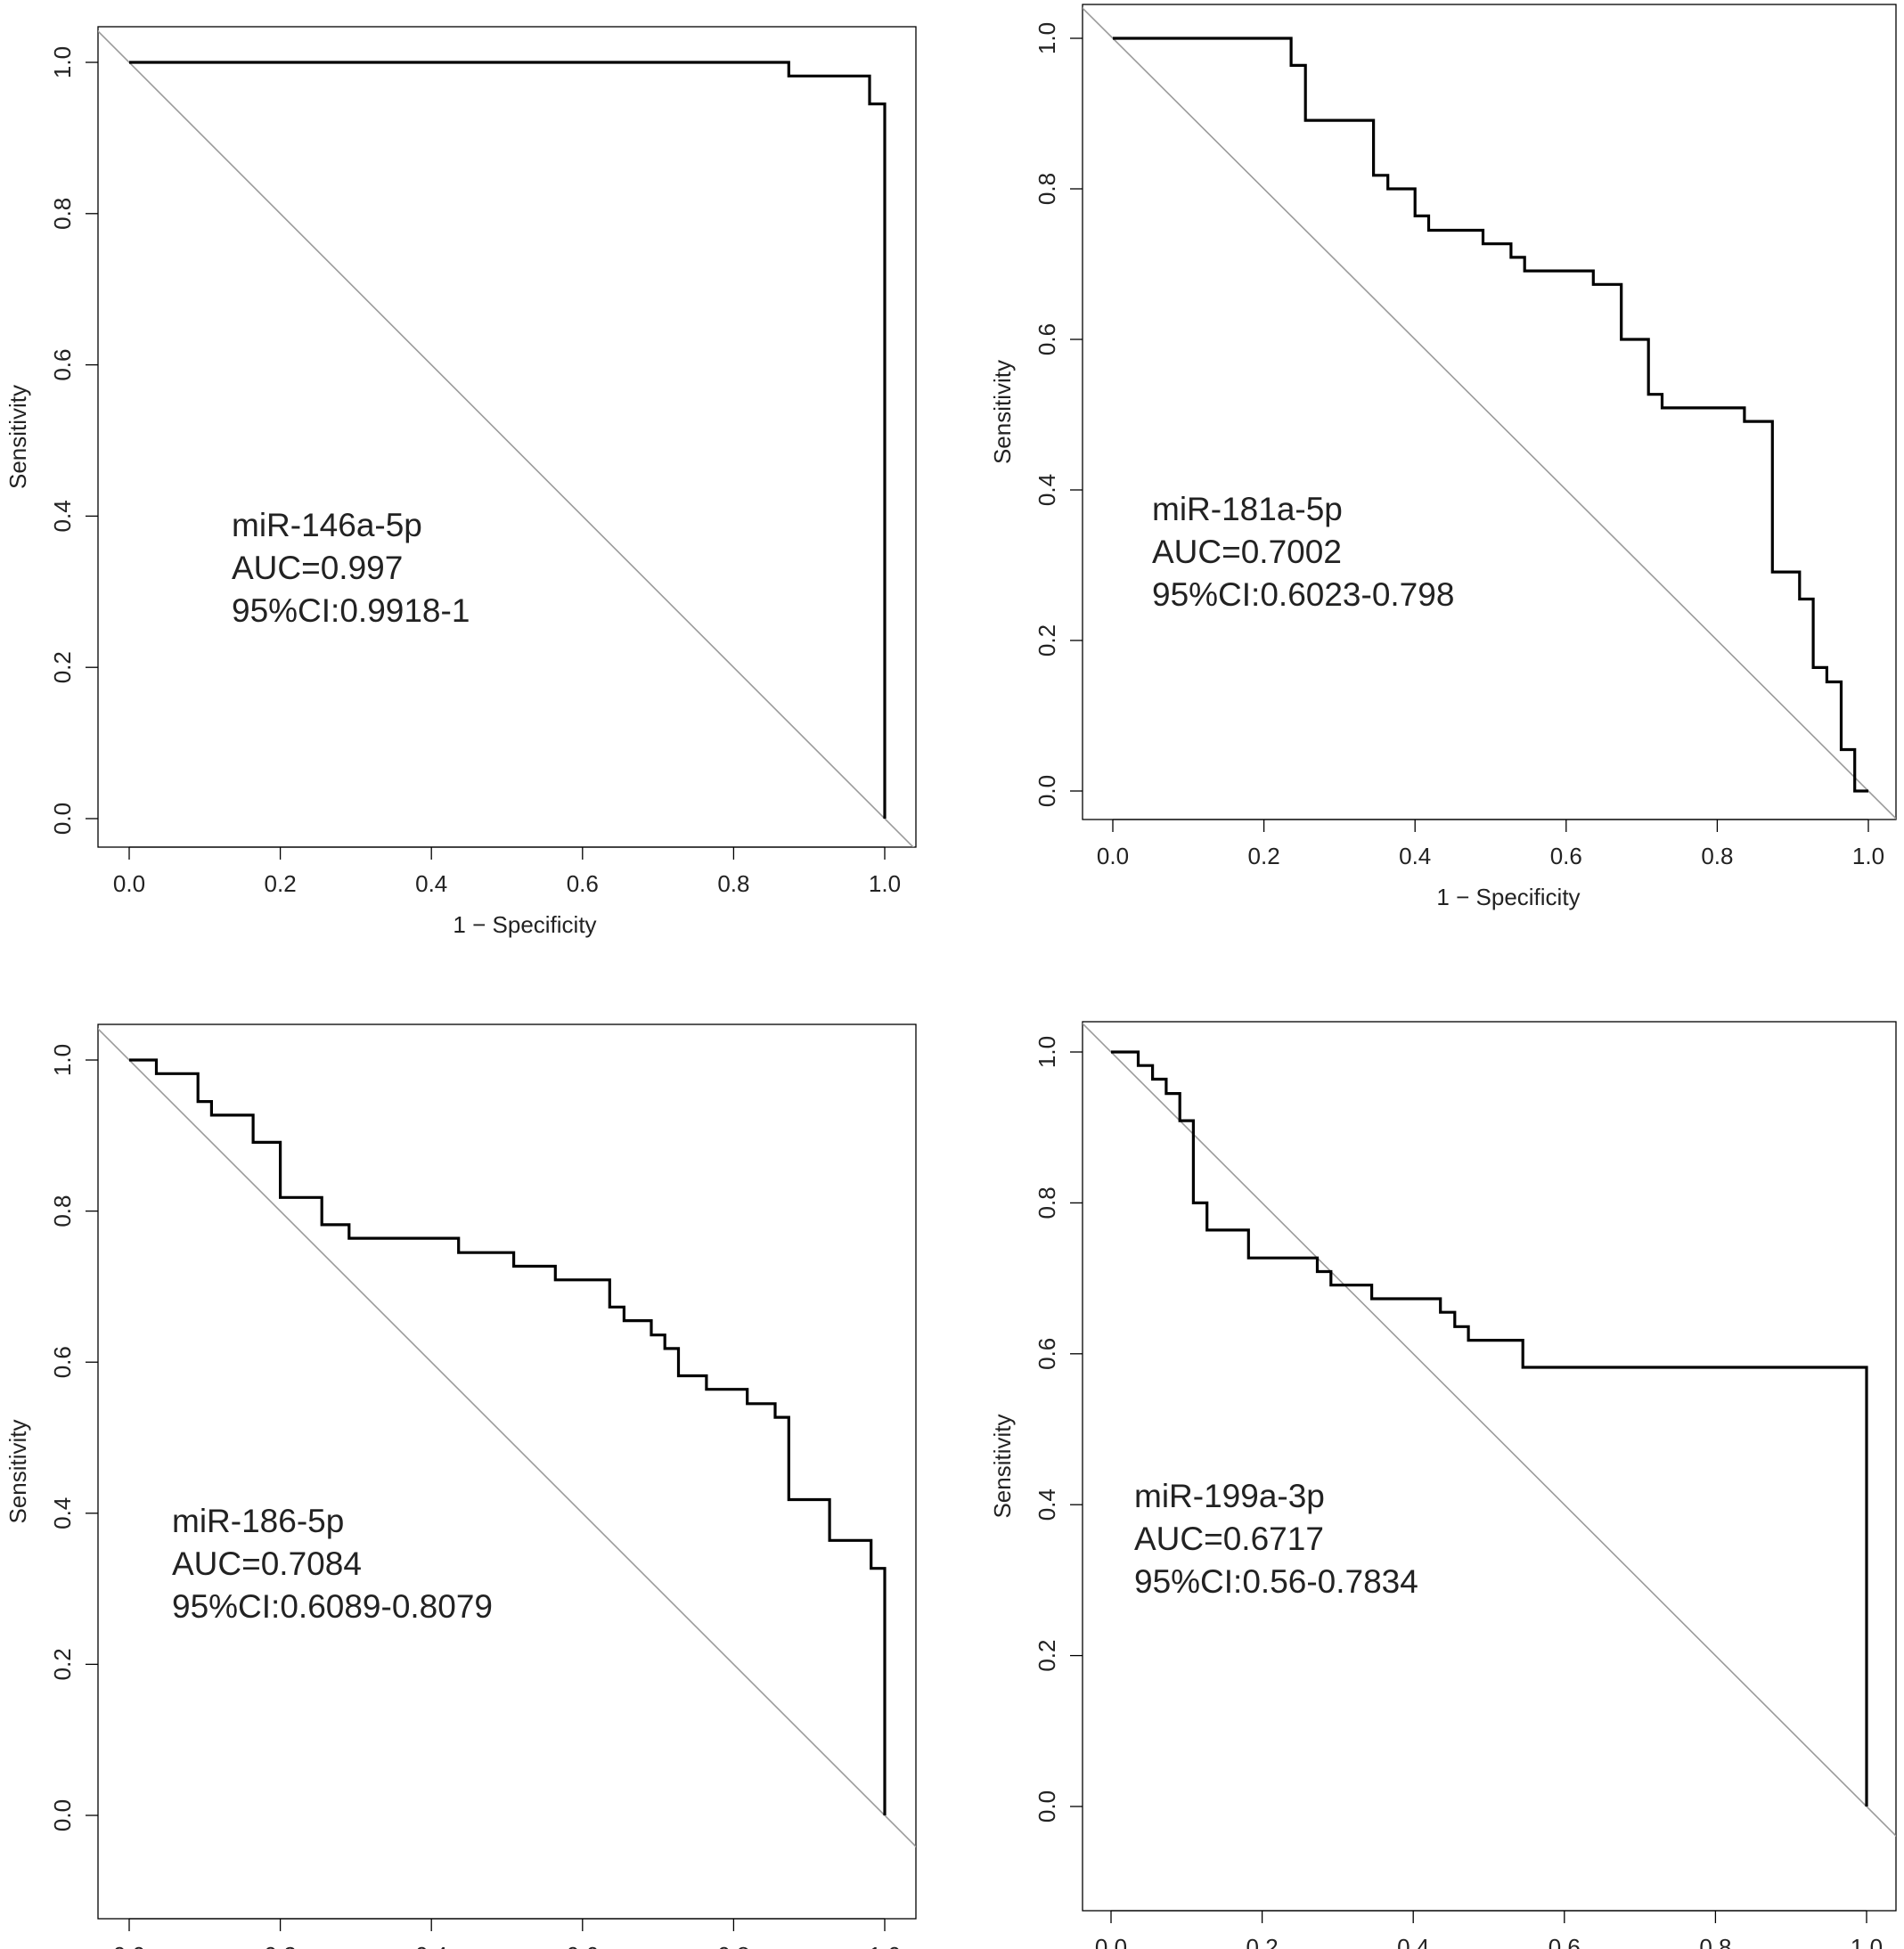  I want to click on auc-annotation-line: AUC=0.6717, so click(1229, 1539).